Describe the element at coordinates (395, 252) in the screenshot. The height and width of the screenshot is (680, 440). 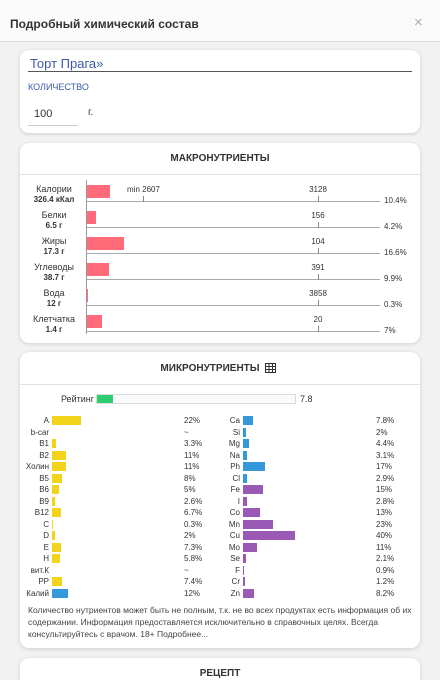
I see `macro-percent: 16.6%` at that location.